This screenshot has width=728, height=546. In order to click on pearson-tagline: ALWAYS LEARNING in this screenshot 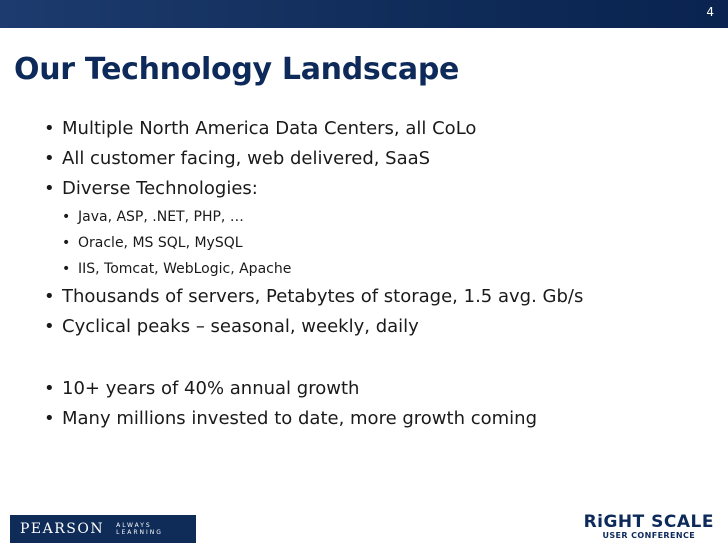, I will do `click(139, 529)`.